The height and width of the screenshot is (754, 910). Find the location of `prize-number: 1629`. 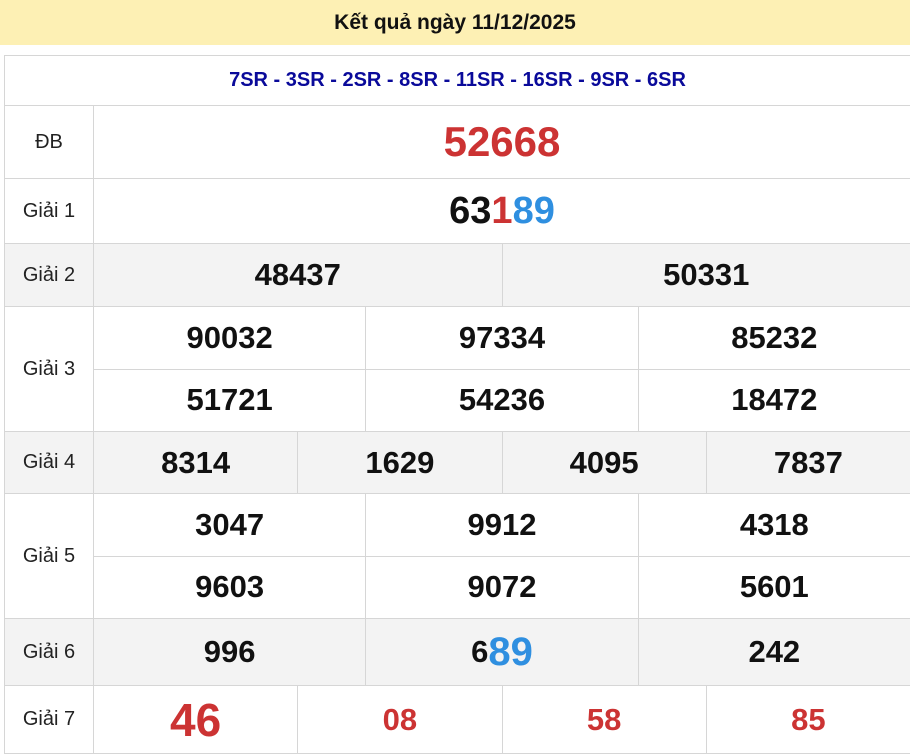

prize-number: 1629 is located at coordinates (399, 462).